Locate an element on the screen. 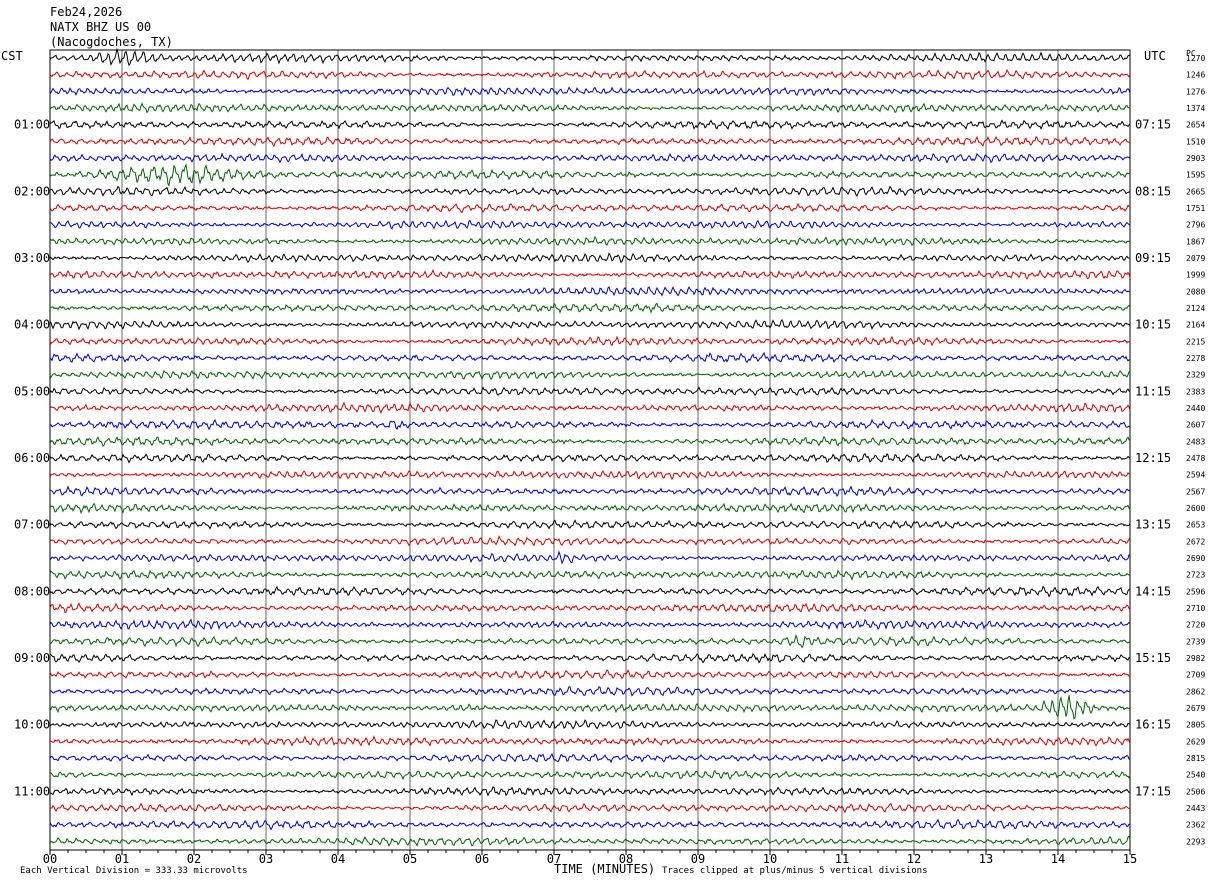 This screenshot has height=886, width=1210. x-tick-label: 07 is located at coordinates (554, 859).